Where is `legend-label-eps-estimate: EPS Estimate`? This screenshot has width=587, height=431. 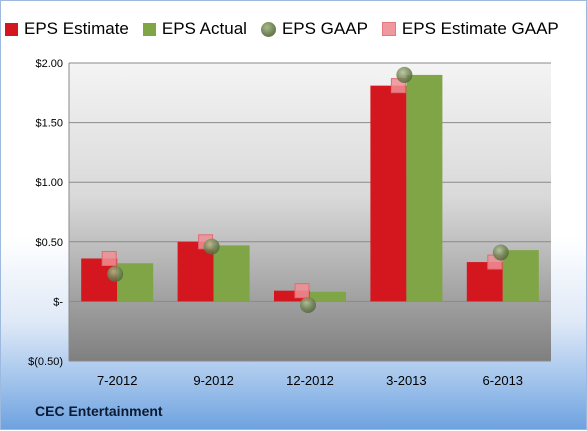
legend-label-eps-estimate: EPS Estimate is located at coordinates (76, 28).